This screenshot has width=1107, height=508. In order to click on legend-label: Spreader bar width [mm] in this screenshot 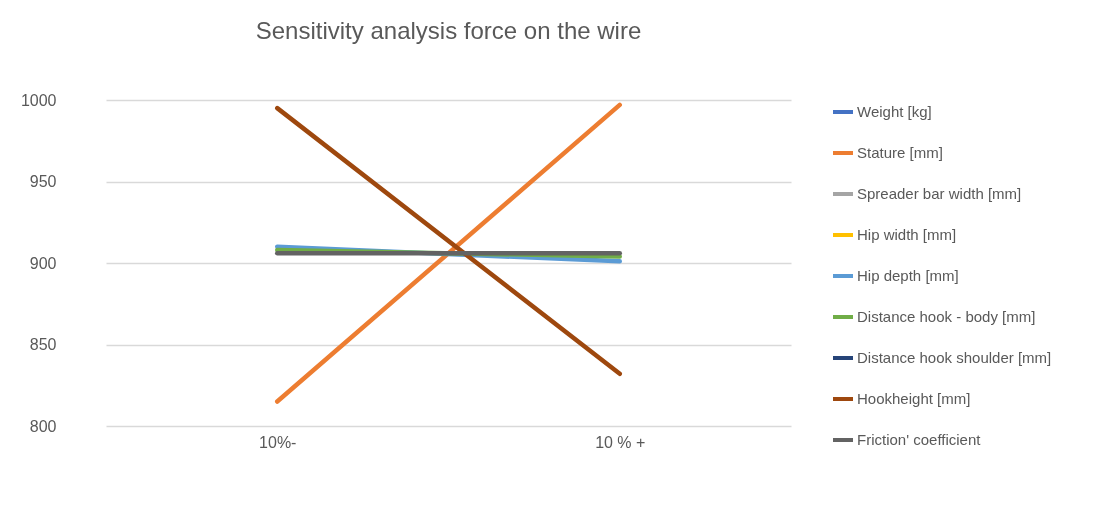, I will do `click(939, 193)`.